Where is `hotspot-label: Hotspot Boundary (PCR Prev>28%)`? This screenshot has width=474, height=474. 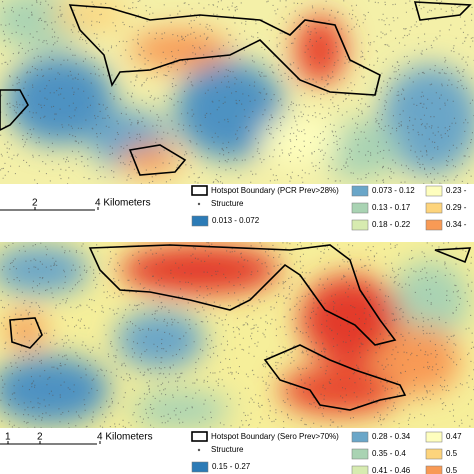 hotspot-label: Hotspot Boundary (PCR Prev>28%) is located at coordinates (275, 190).